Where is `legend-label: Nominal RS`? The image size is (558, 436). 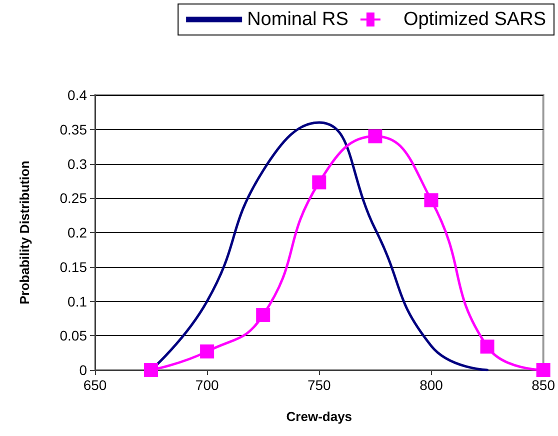
legend-label: Nominal RS is located at coordinates (297, 19).